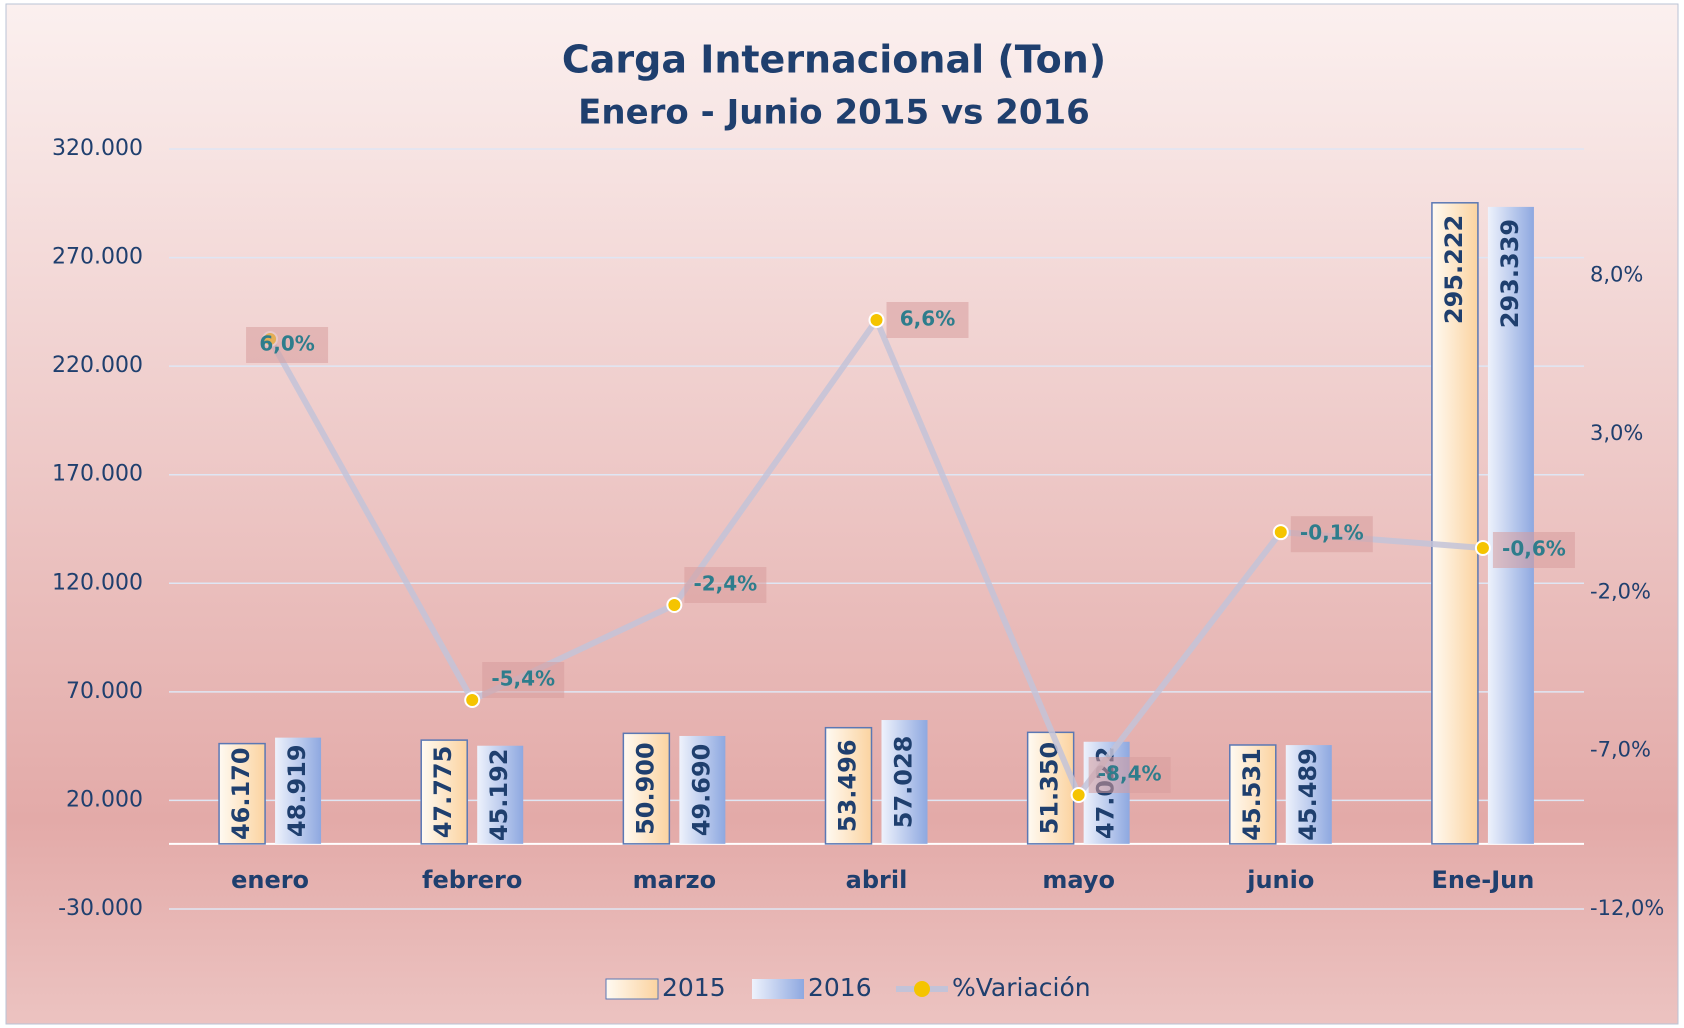  What do you see at coordinates (877, 880) in the screenshot?
I see `x-tick-label: abril` at bounding box center [877, 880].